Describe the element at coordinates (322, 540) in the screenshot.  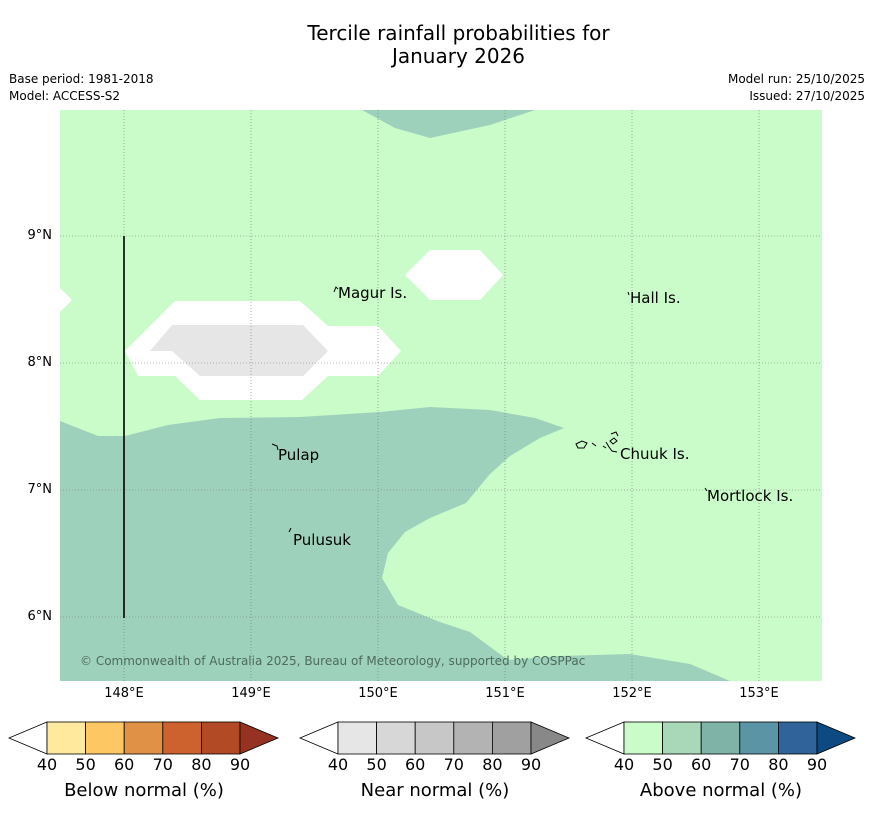
I see `place-pulusuk: Pulusuk` at that location.